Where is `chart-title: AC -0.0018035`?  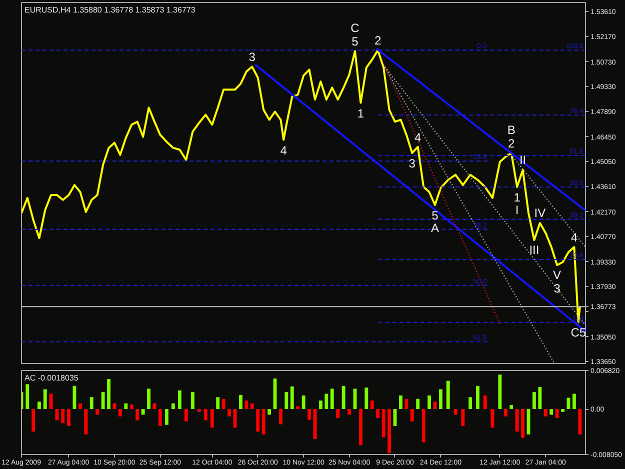
chart-title: AC -0.0018035 is located at coordinates (51, 378).